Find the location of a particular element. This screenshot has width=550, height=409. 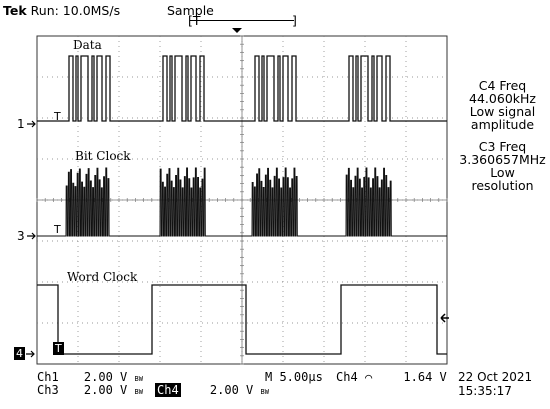

c4-note-line1: Low signal is located at coordinates (502, 111).